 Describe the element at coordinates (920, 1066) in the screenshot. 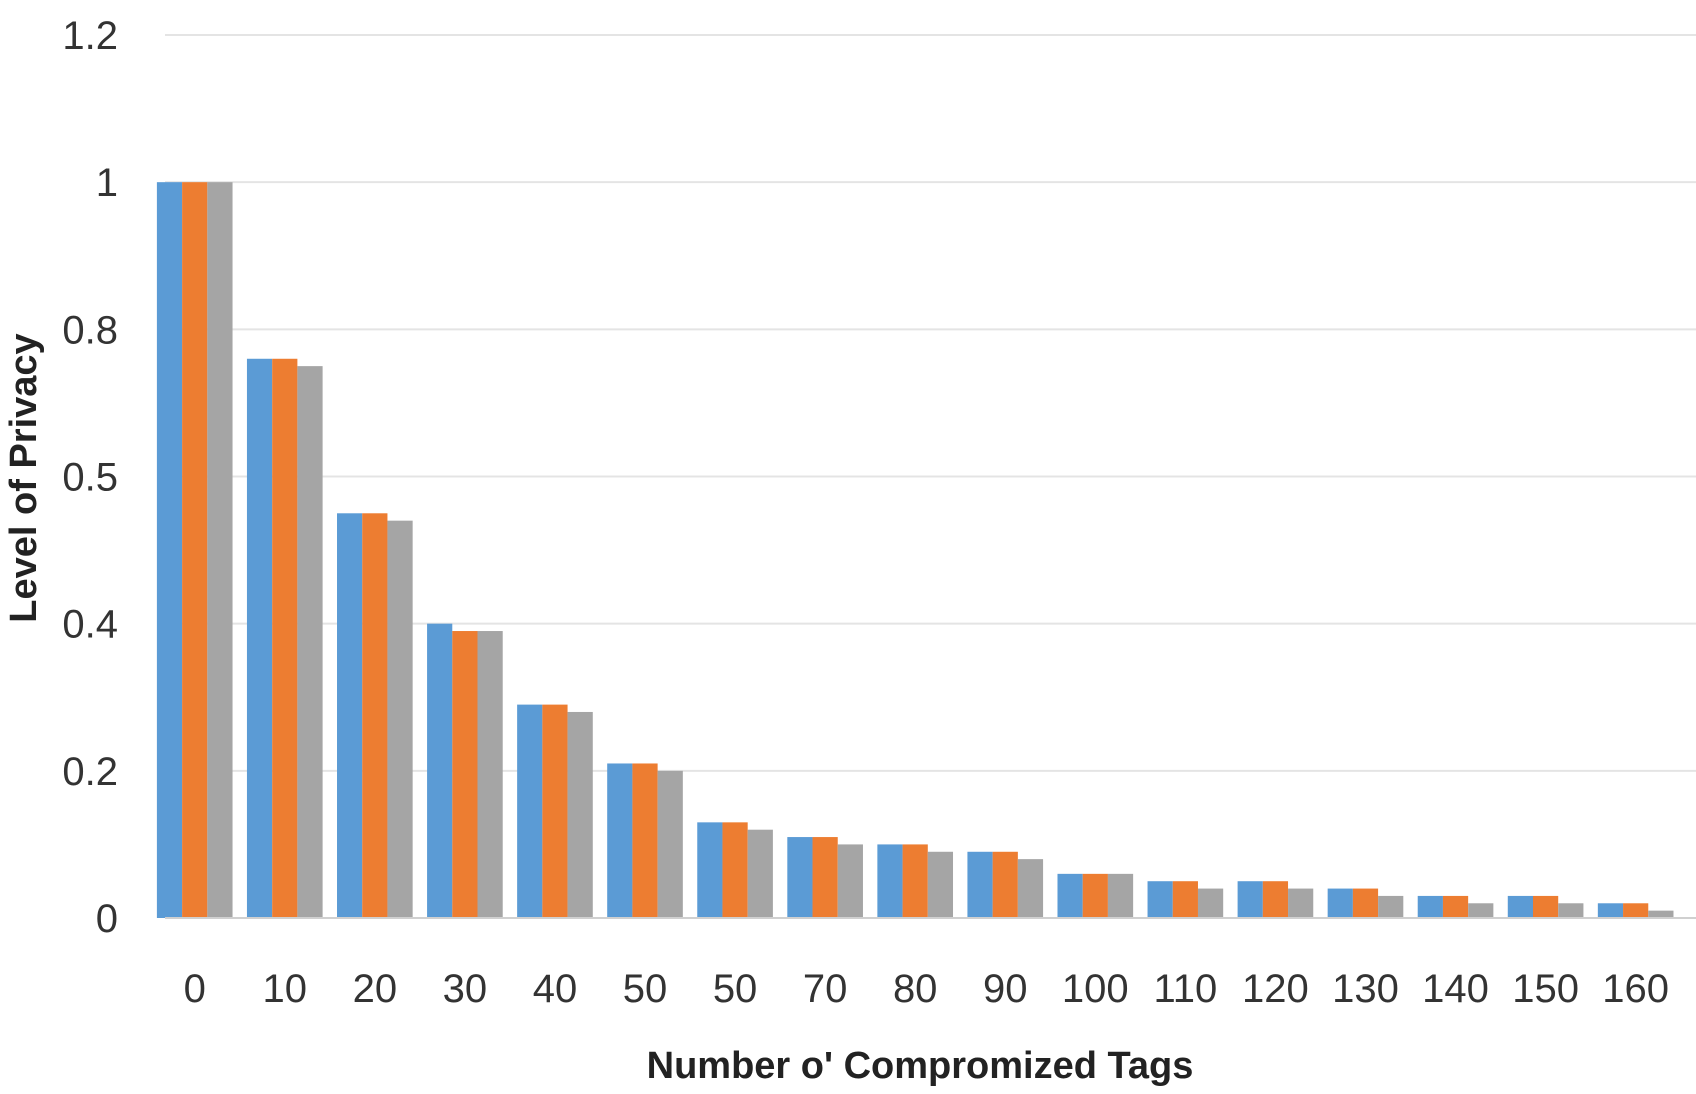

I see `x-axis-title: Number o' Compromized Tags` at that location.